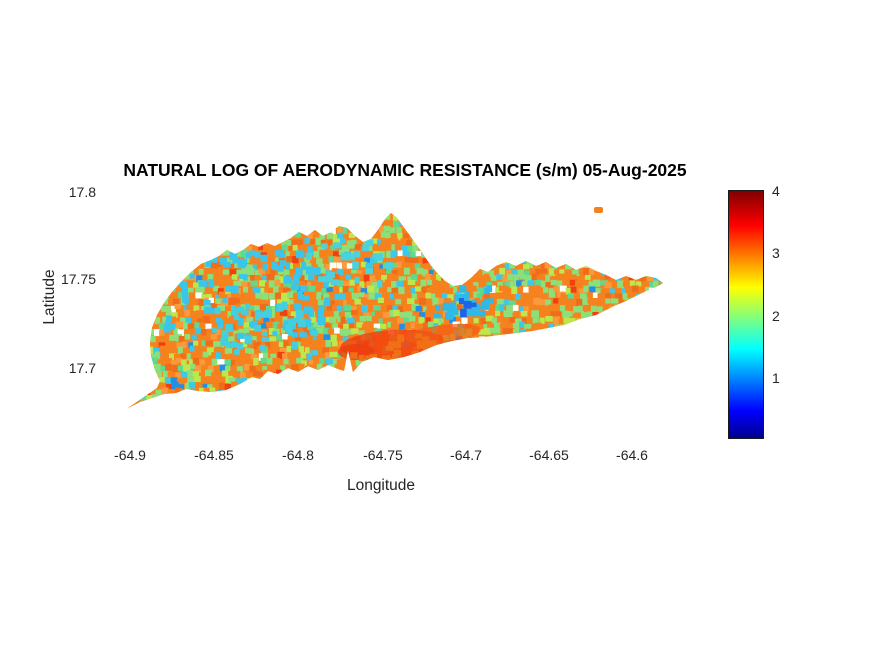 This screenshot has width=875, height=656. What do you see at coordinates (776, 253) in the screenshot?
I see `colorbar-tick-label: 3` at bounding box center [776, 253].